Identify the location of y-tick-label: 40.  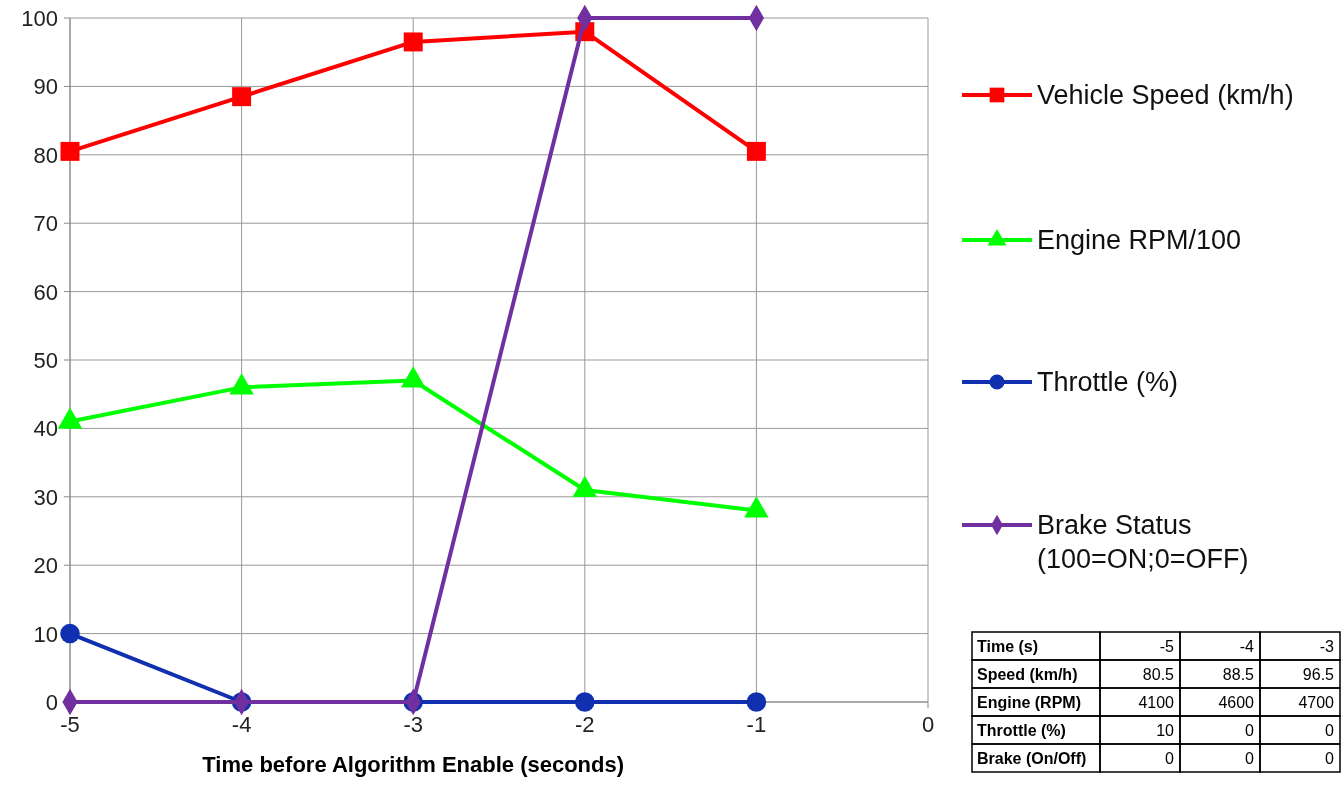
(45, 429).